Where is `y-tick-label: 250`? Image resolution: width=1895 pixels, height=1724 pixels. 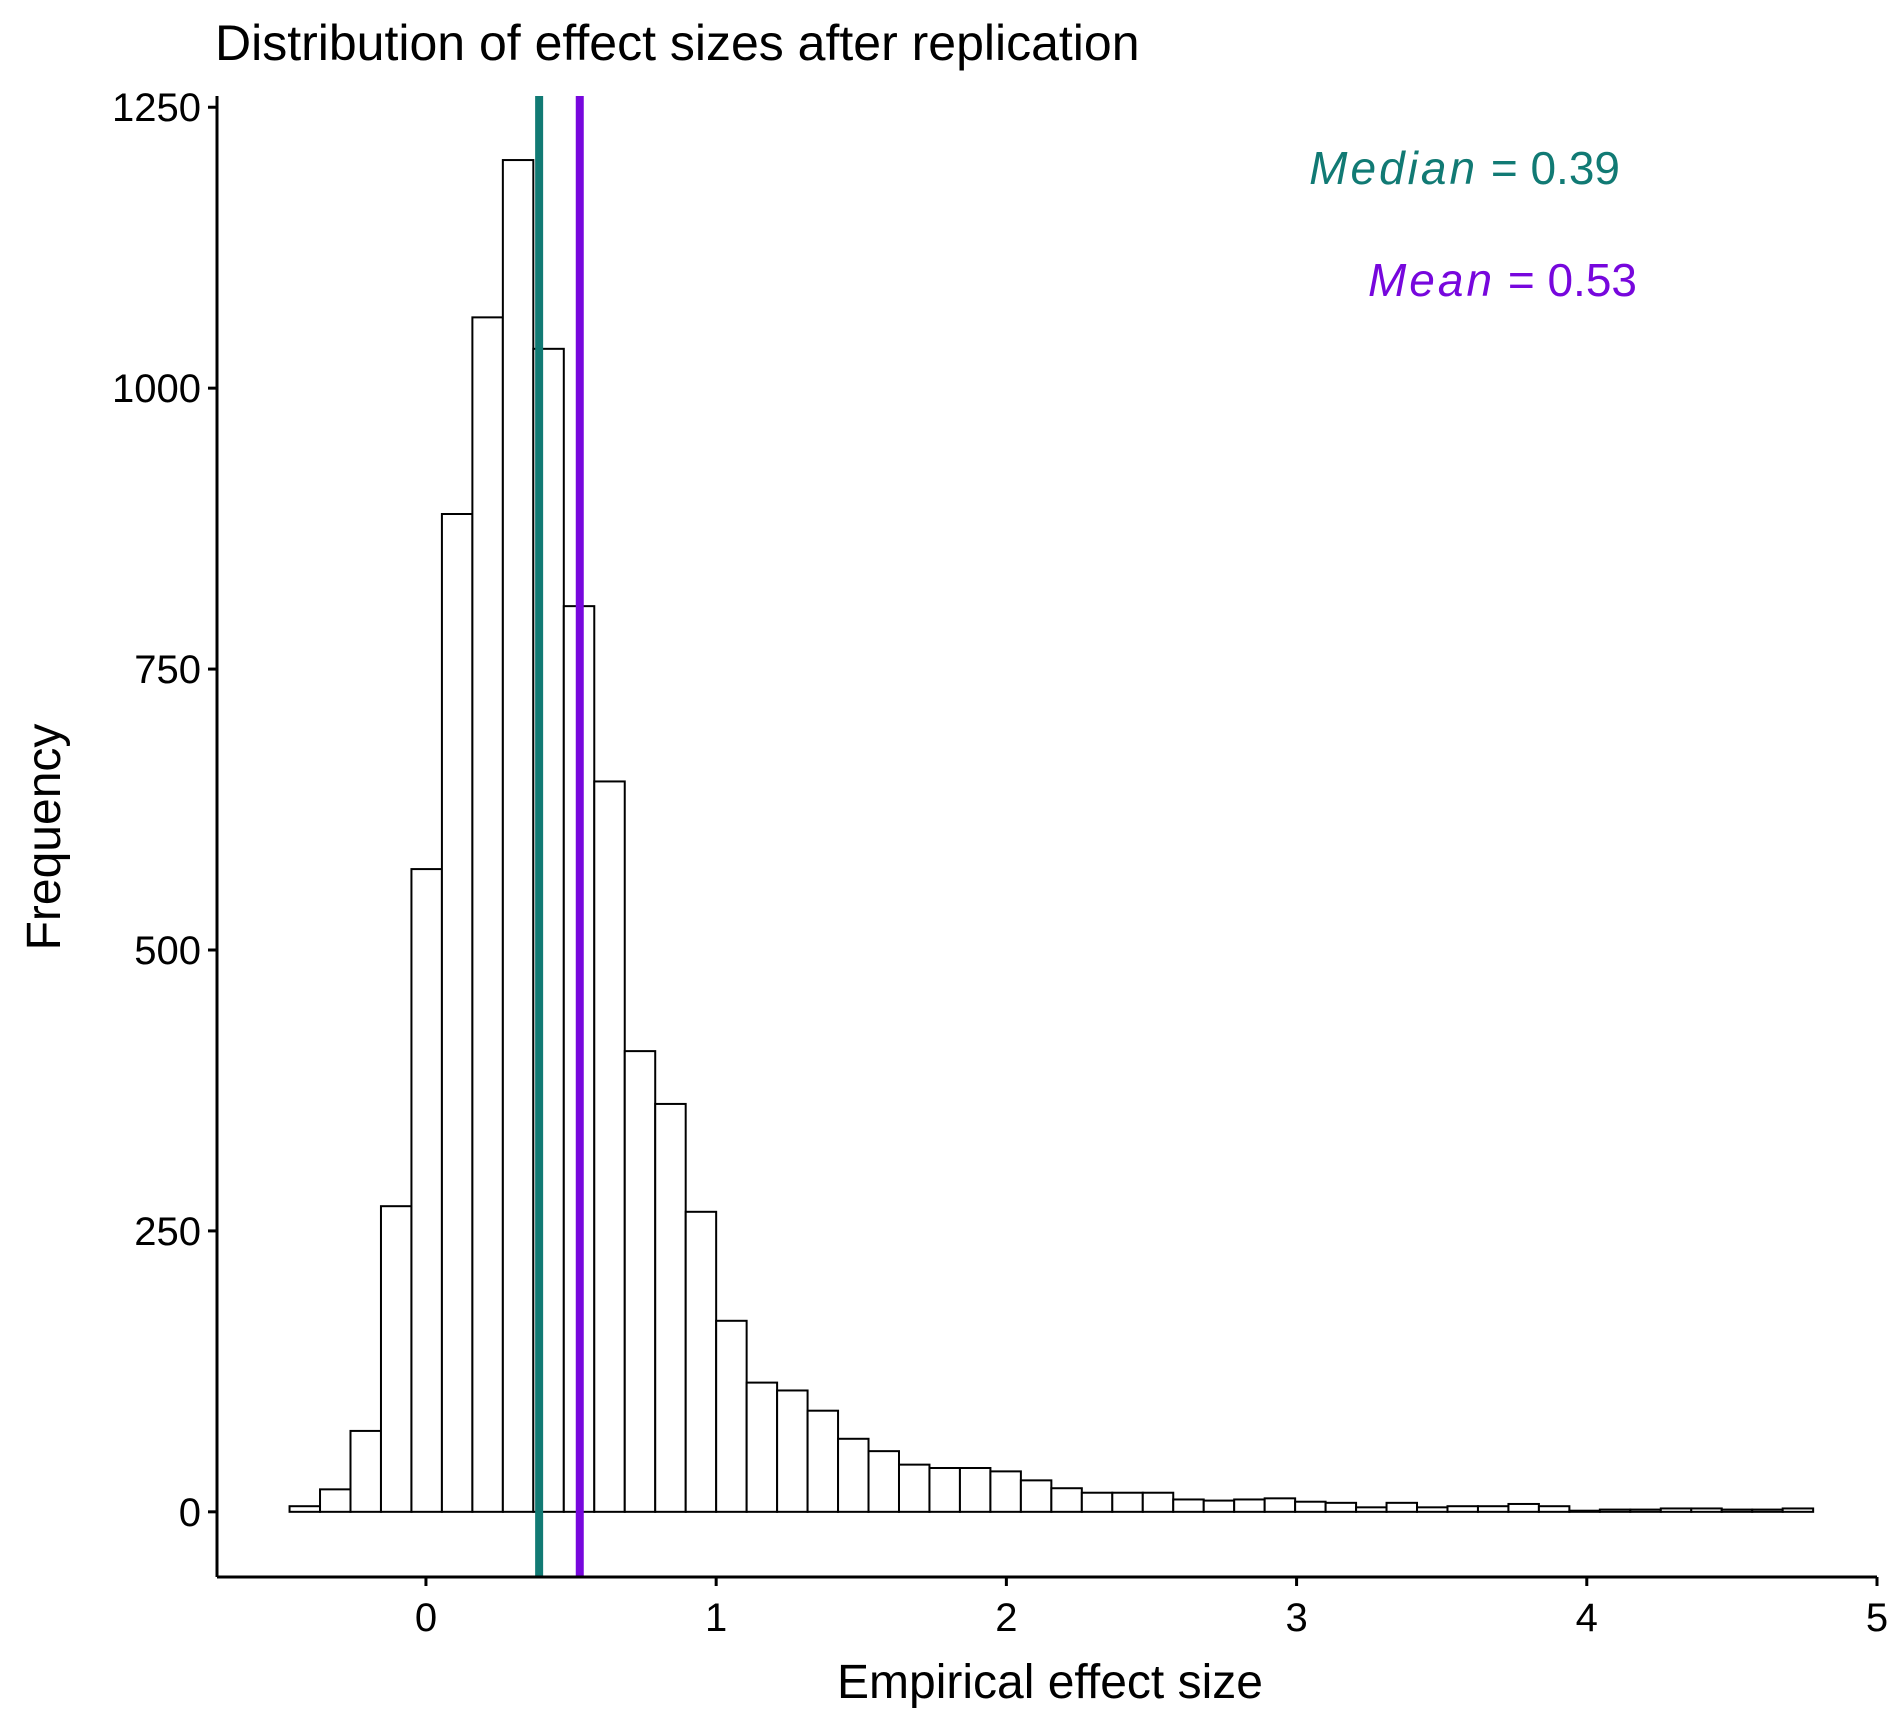 y-tick-label: 250 is located at coordinates (167, 1232).